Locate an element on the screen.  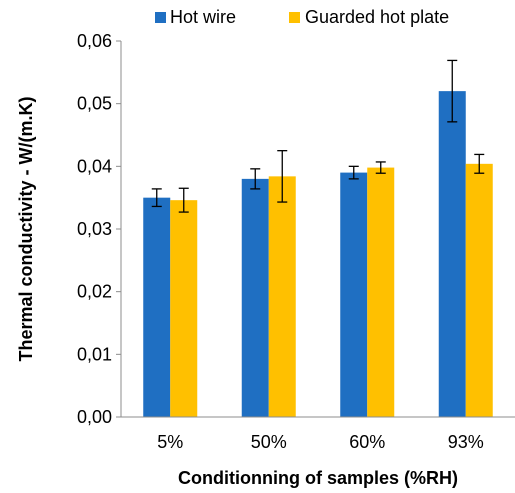
x-tick-label: 60% is located at coordinates (367, 442).